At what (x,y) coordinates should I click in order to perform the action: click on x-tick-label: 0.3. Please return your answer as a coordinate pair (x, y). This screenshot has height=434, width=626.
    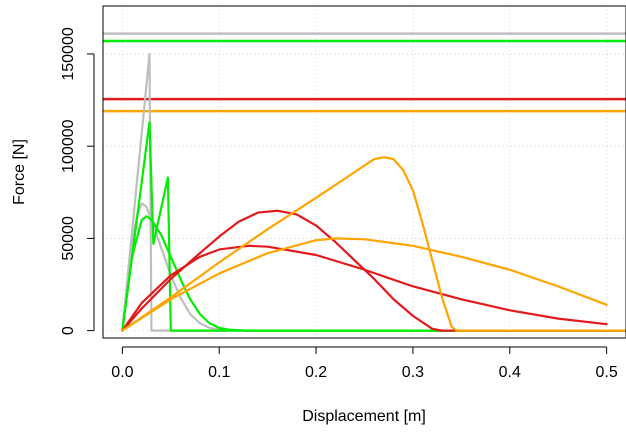
    Looking at the image, I should click on (413, 372).